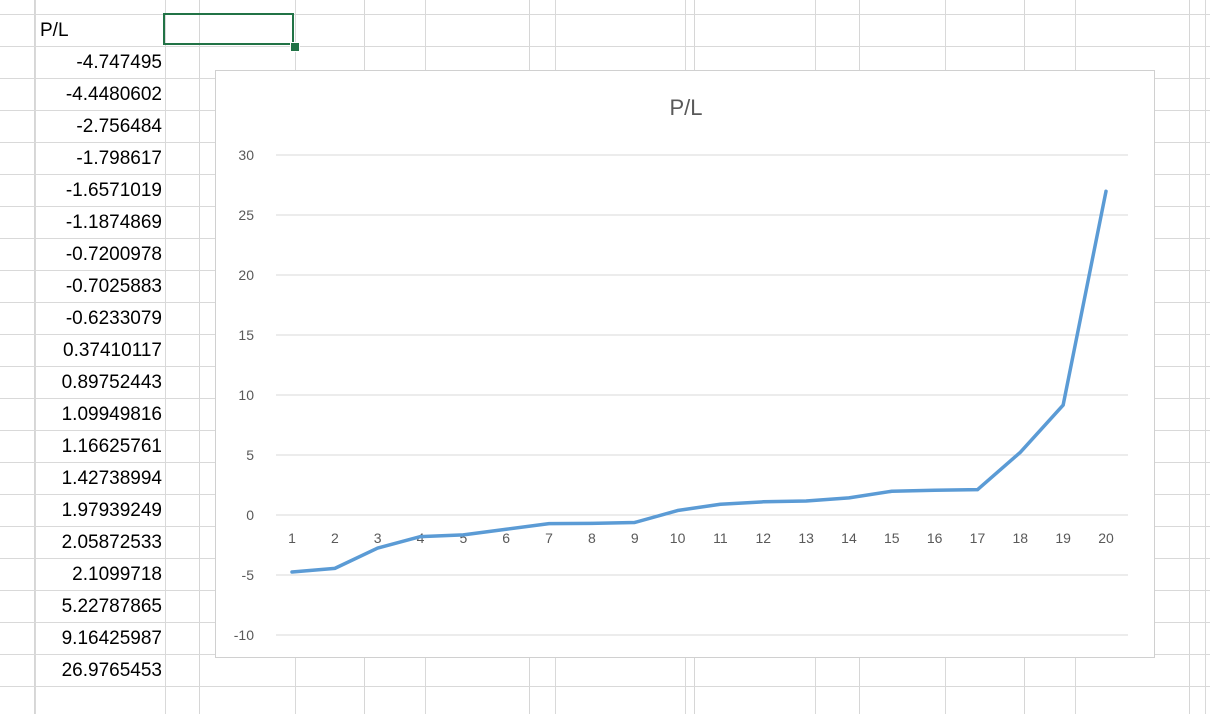 The width and height of the screenshot is (1210, 714). Describe the element at coordinates (1021, 538) in the screenshot. I see `x-tick-label: 18` at that location.